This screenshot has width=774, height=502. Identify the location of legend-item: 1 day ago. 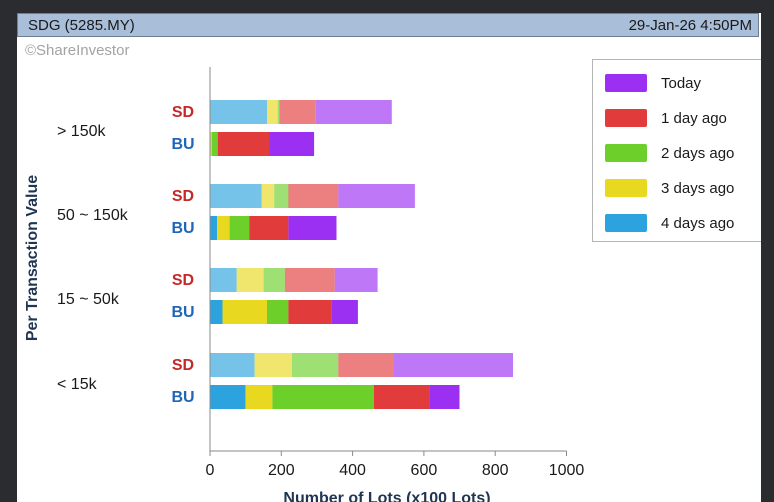
(666, 118).